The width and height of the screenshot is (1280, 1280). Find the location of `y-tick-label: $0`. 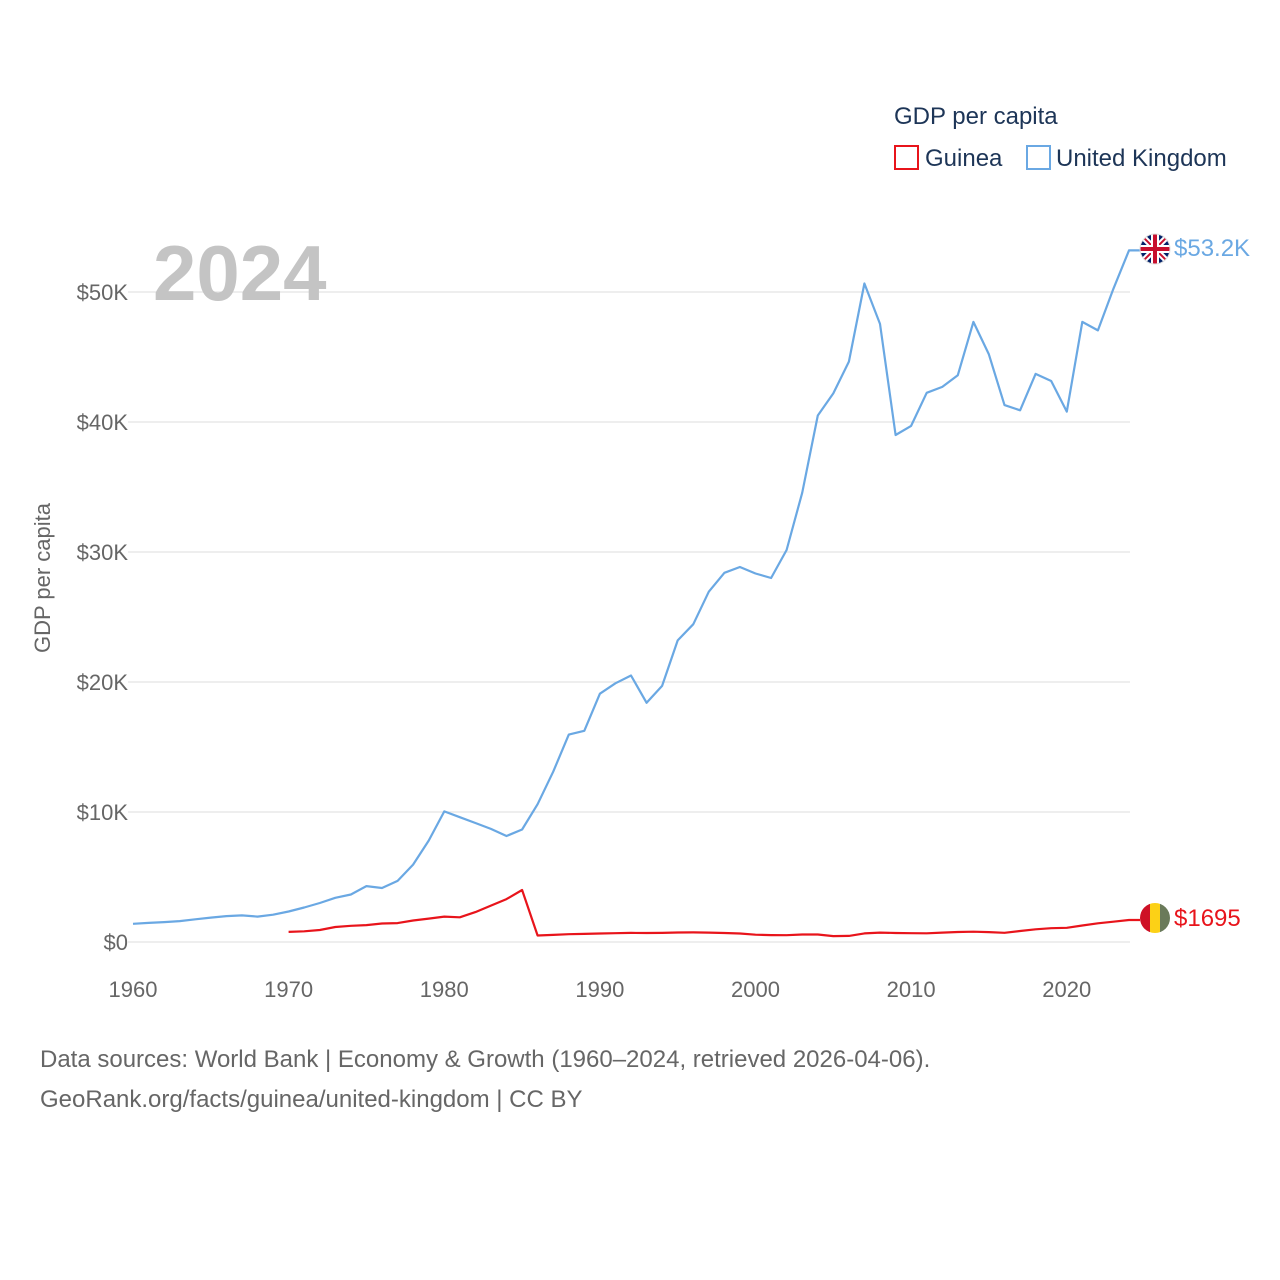

y-tick-label: $0 is located at coordinates (116, 942).